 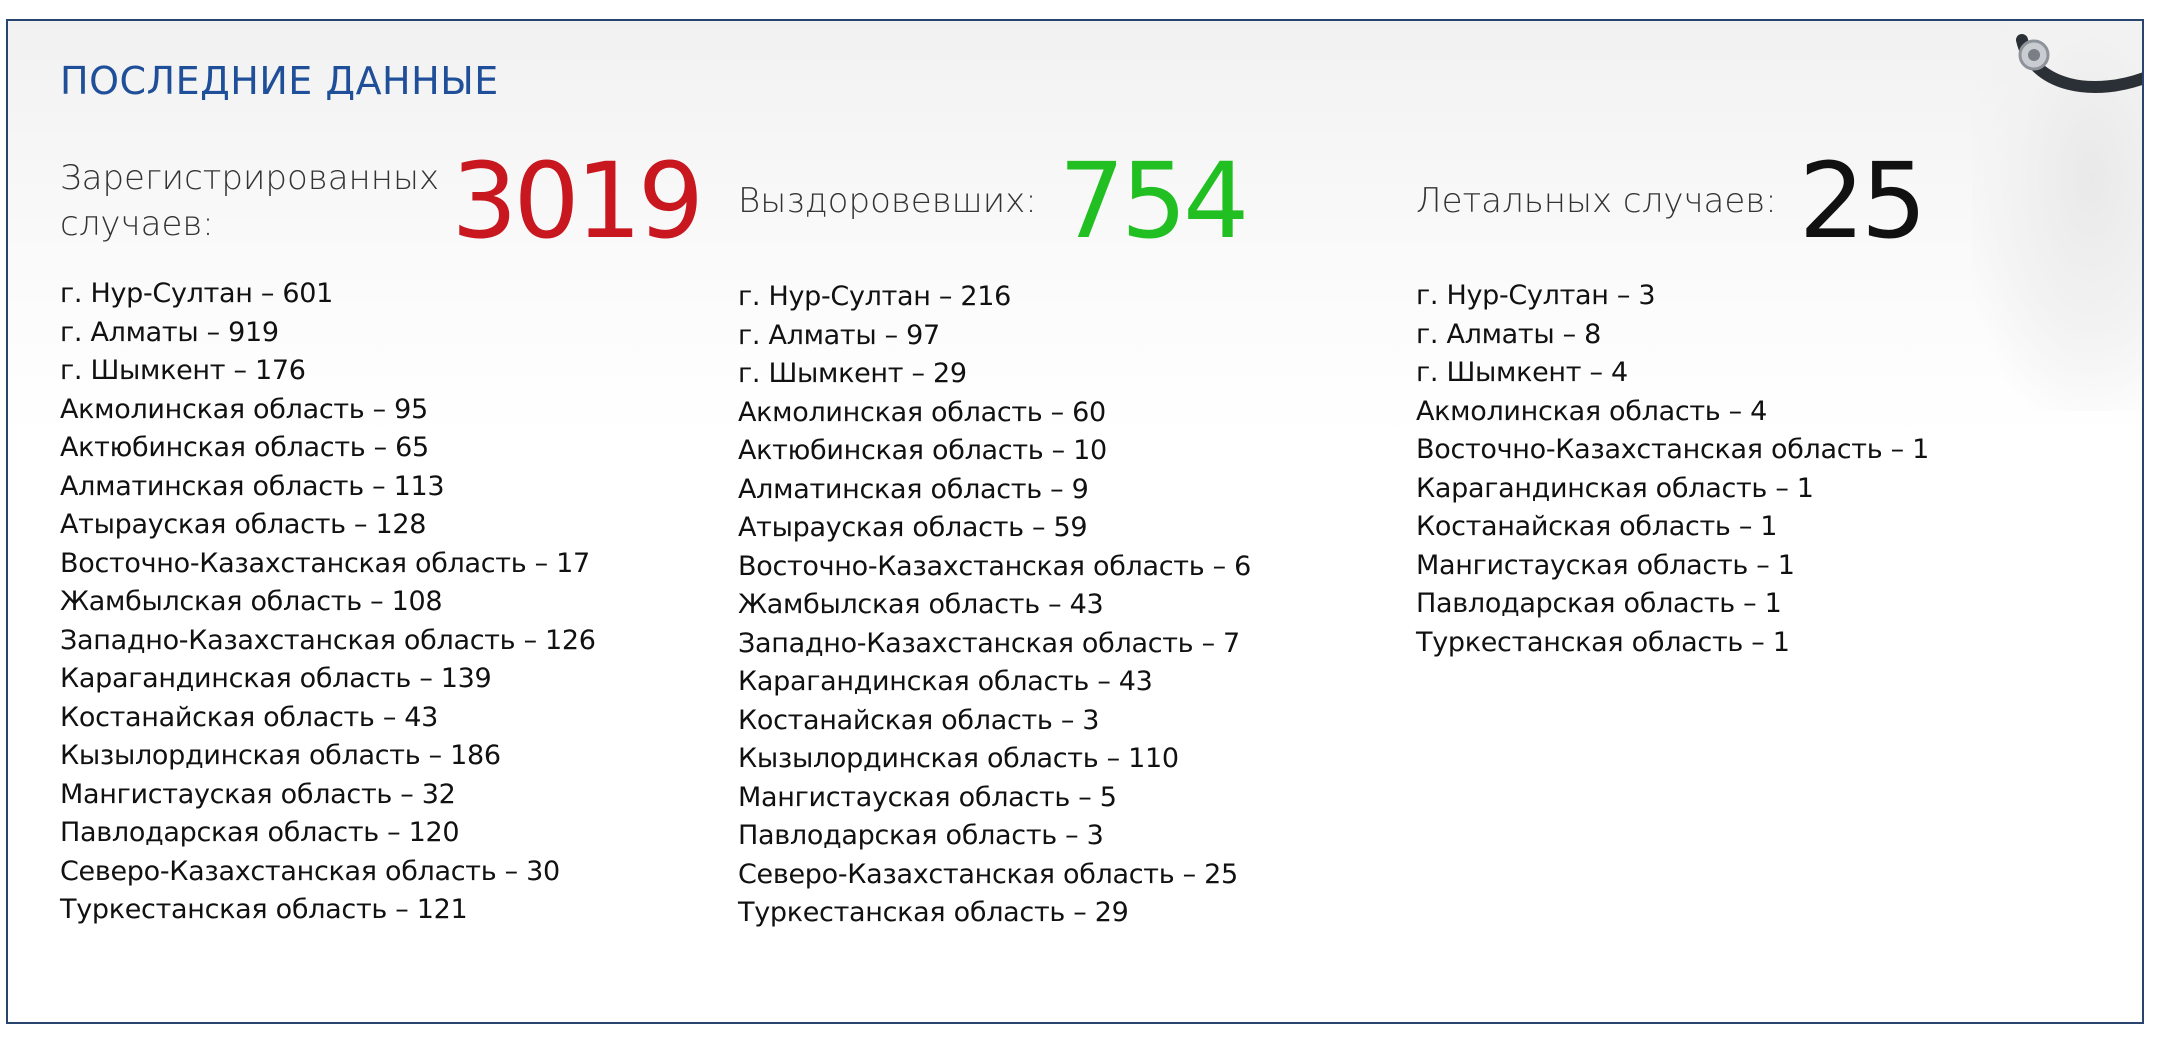 I want to click on list-item: Жамбылская область – 108, so click(x=251, y=601).